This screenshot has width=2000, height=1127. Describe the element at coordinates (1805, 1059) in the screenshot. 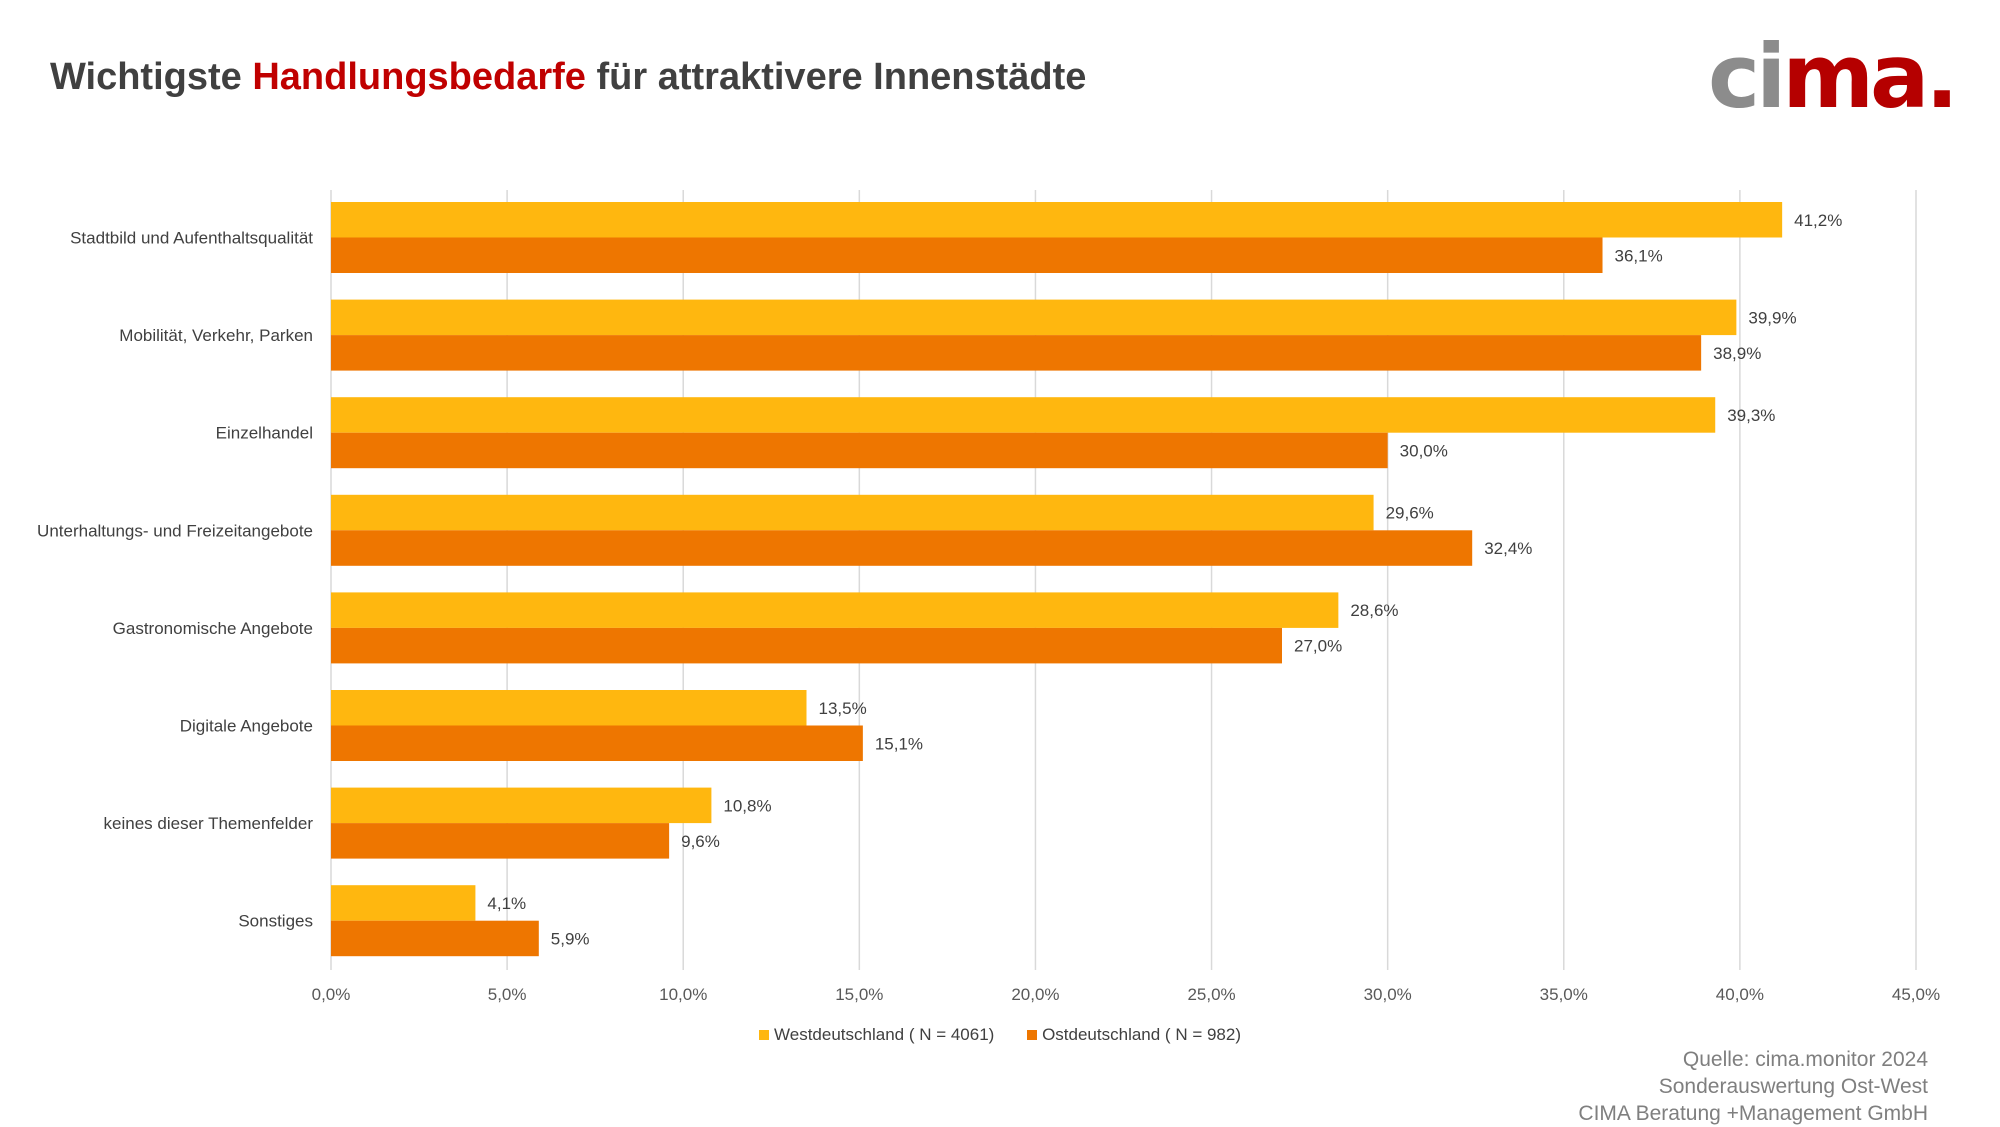

I see `source-line: Quelle: cima.monitor 2024` at that location.